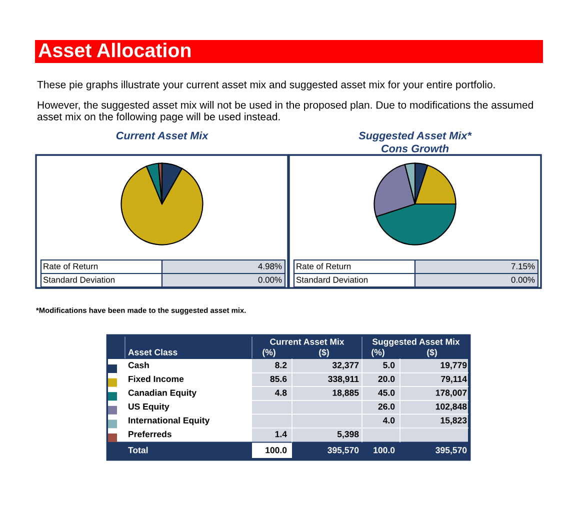 This screenshot has width=580, height=508. What do you see at coordinates (153, 352) in the screenshot?
I see `legend-title: Asset Class` at bounding box center [153, 352].